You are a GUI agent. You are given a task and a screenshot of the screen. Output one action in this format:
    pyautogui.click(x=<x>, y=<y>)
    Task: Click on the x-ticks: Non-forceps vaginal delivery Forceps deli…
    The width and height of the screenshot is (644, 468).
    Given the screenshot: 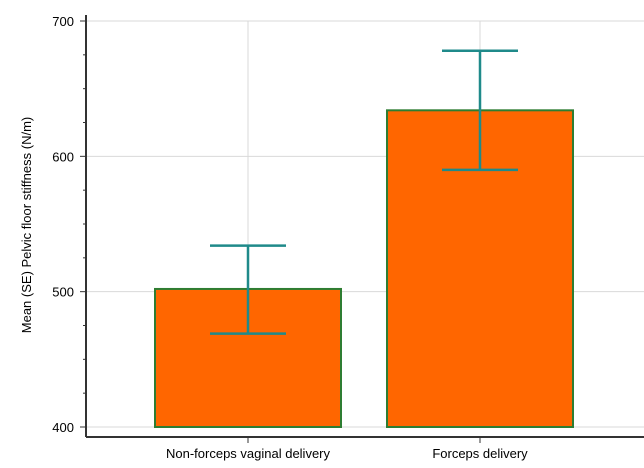 What is the action you would take?
    pyautogui.click(x=347, y=449)
    